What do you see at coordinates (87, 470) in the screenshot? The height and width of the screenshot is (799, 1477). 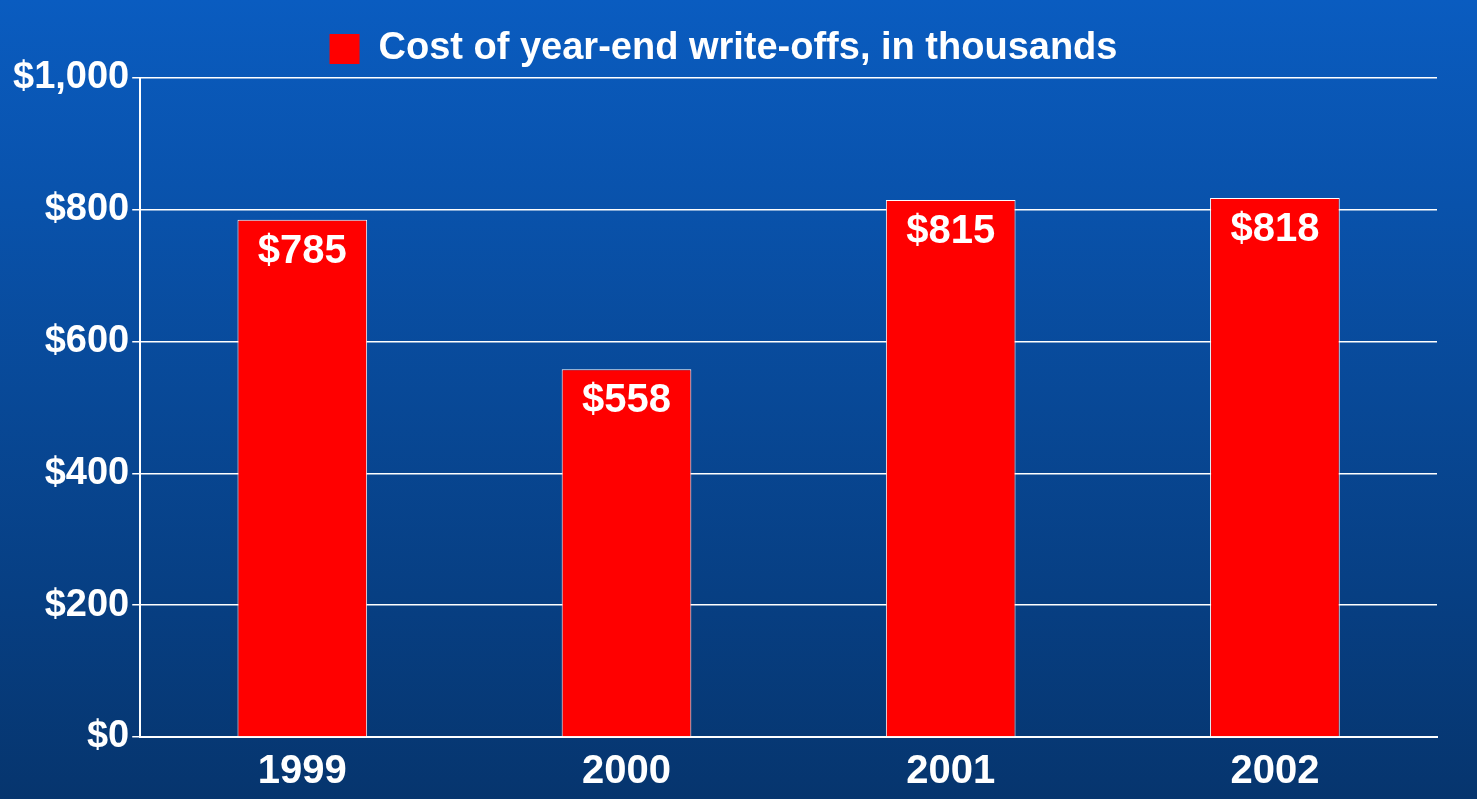 I see `y-tick-label: $400` at bounding box center [87, 470].